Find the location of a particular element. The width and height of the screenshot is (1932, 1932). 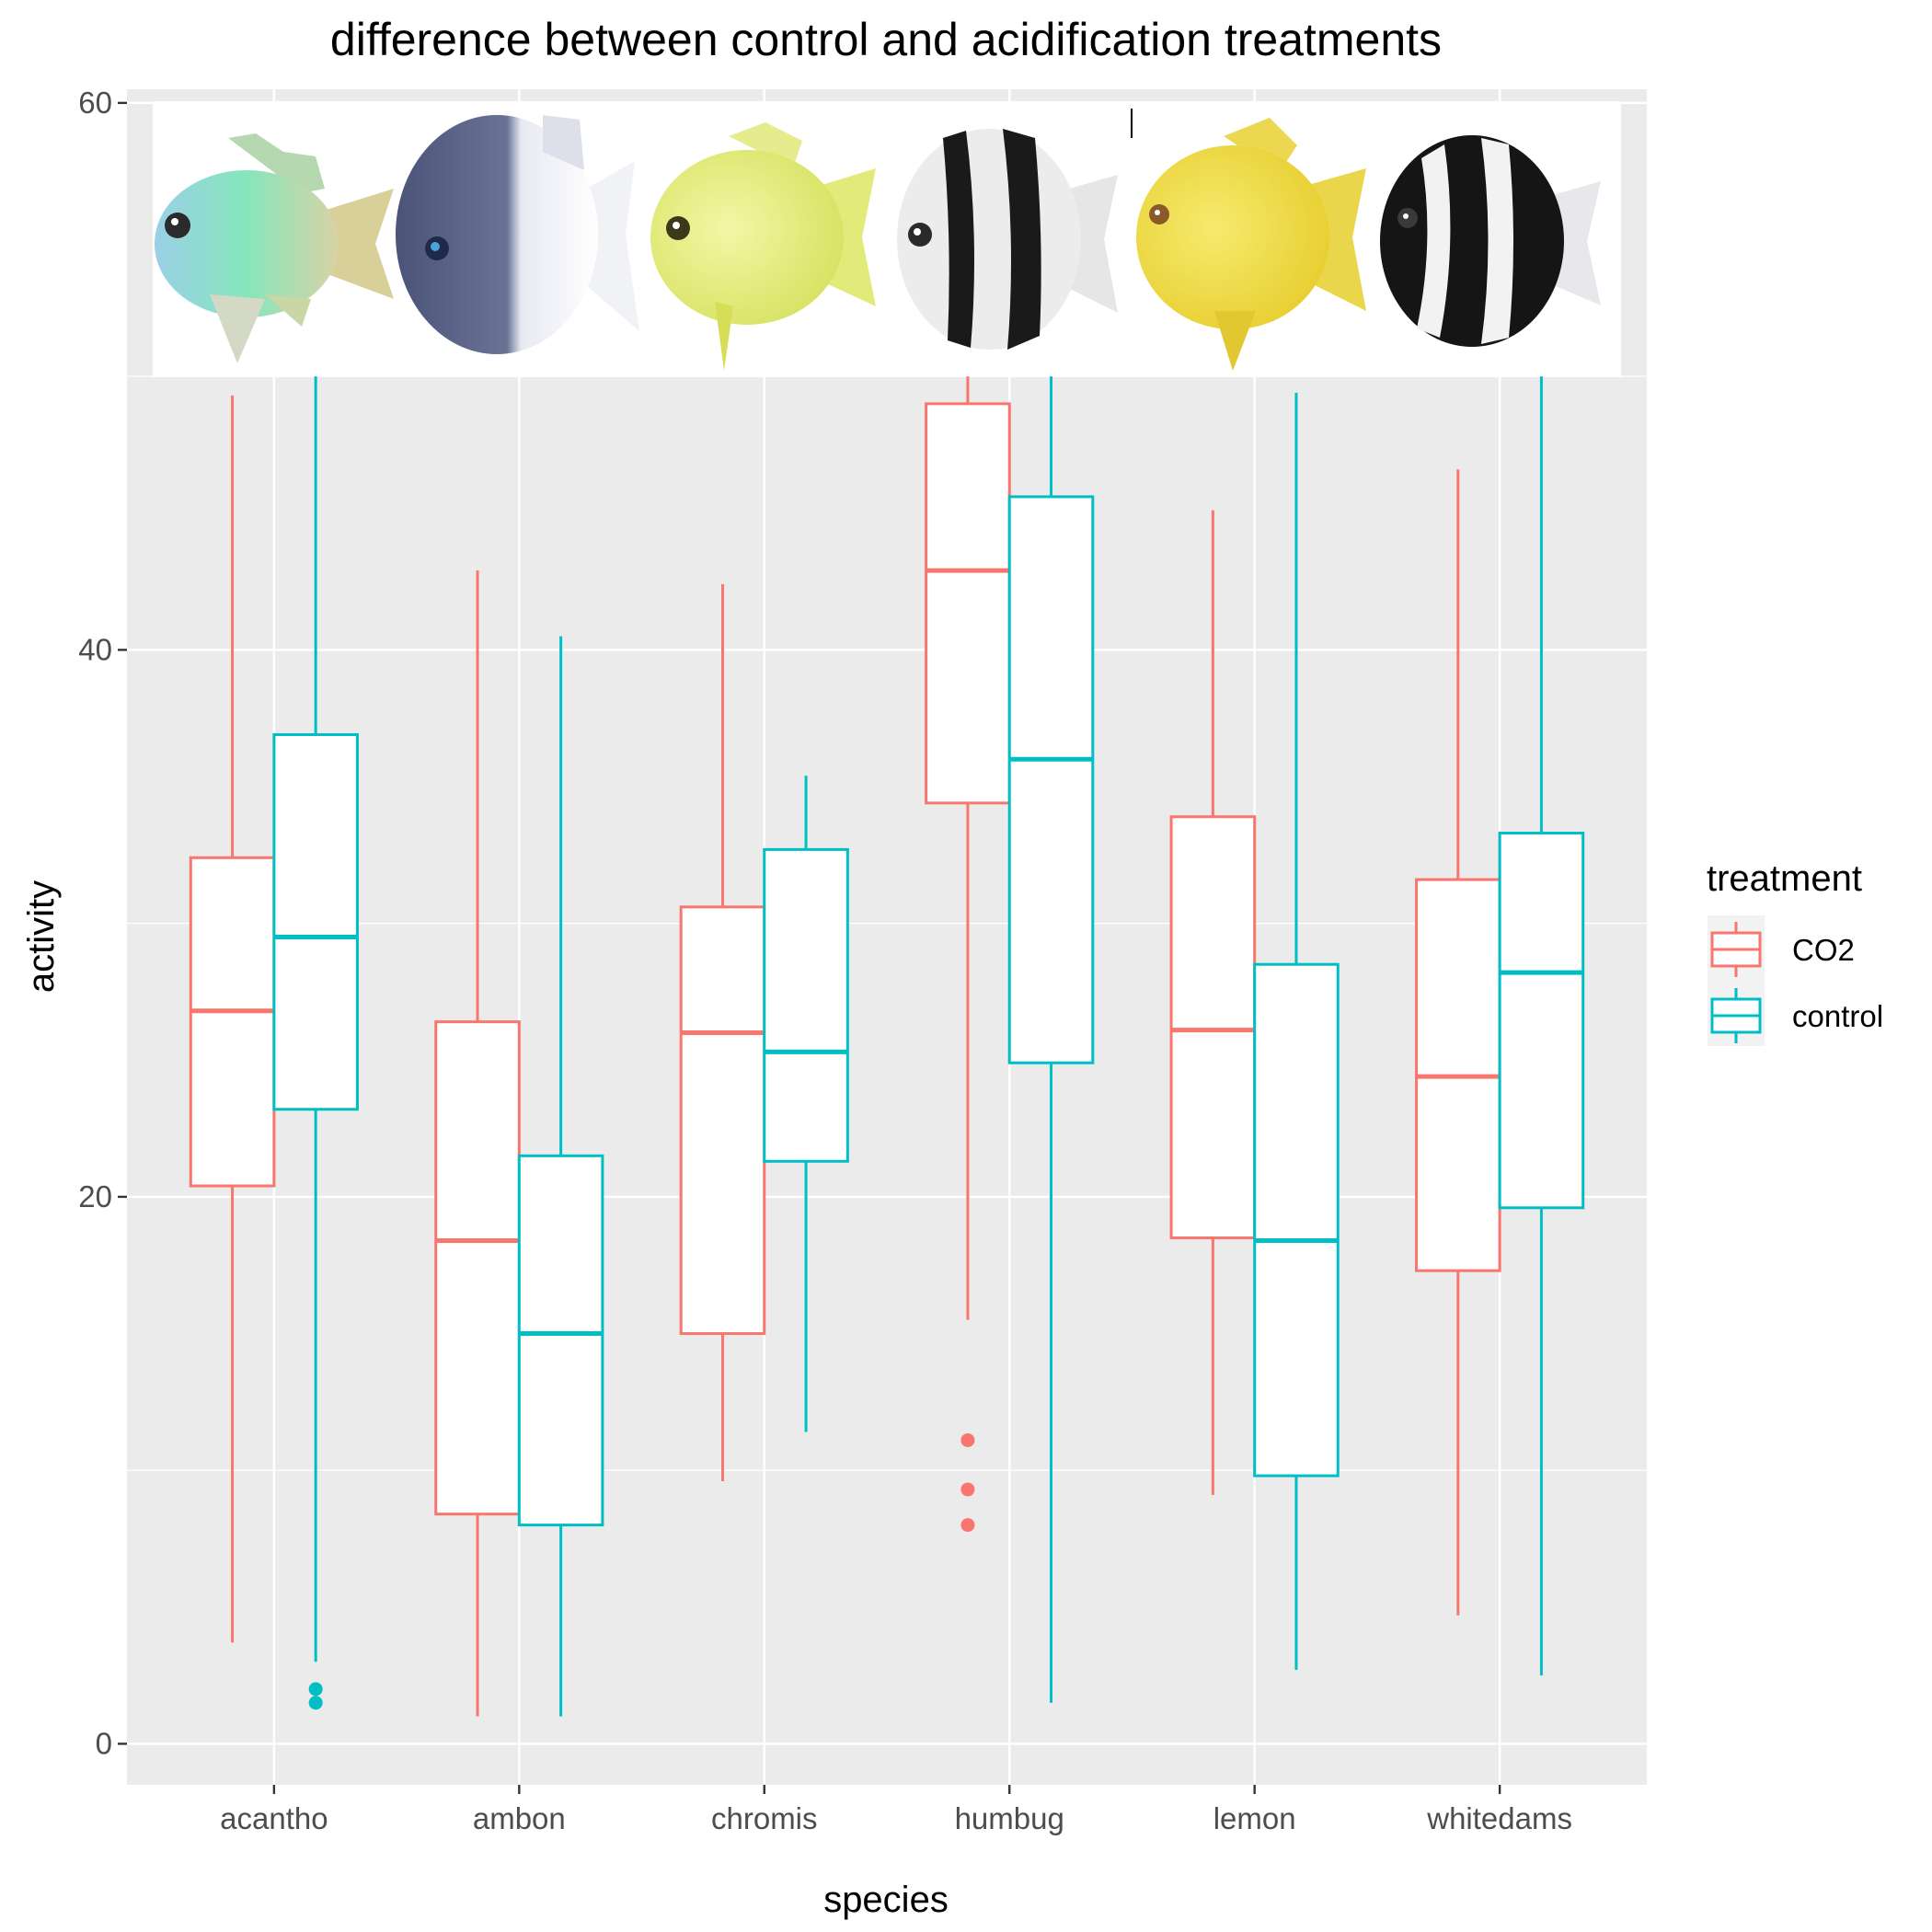

fish-lemon-image is located at coordinates (1251, 244).